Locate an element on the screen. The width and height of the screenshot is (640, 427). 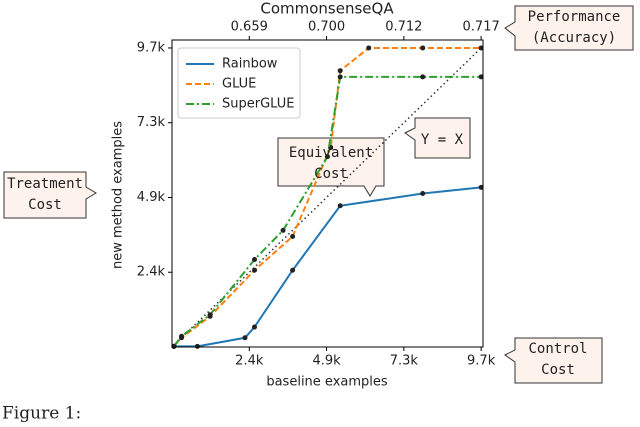
top-axis-label: CommonsenseQA is located at coordinates (327, 9).